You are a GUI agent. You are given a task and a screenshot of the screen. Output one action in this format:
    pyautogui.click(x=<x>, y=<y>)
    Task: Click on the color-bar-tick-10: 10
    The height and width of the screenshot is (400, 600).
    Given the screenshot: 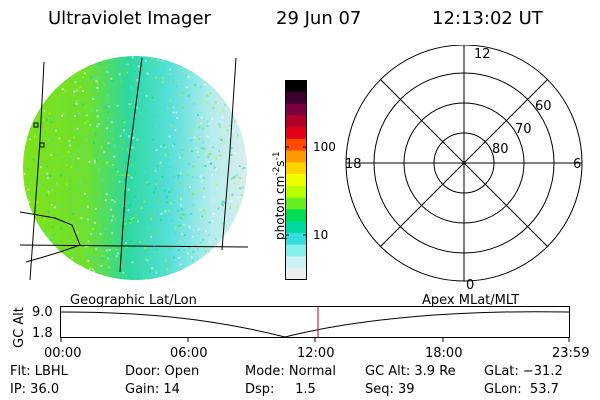 What is the action you would take?
    pyautogui.click(x=321, y=235)
    